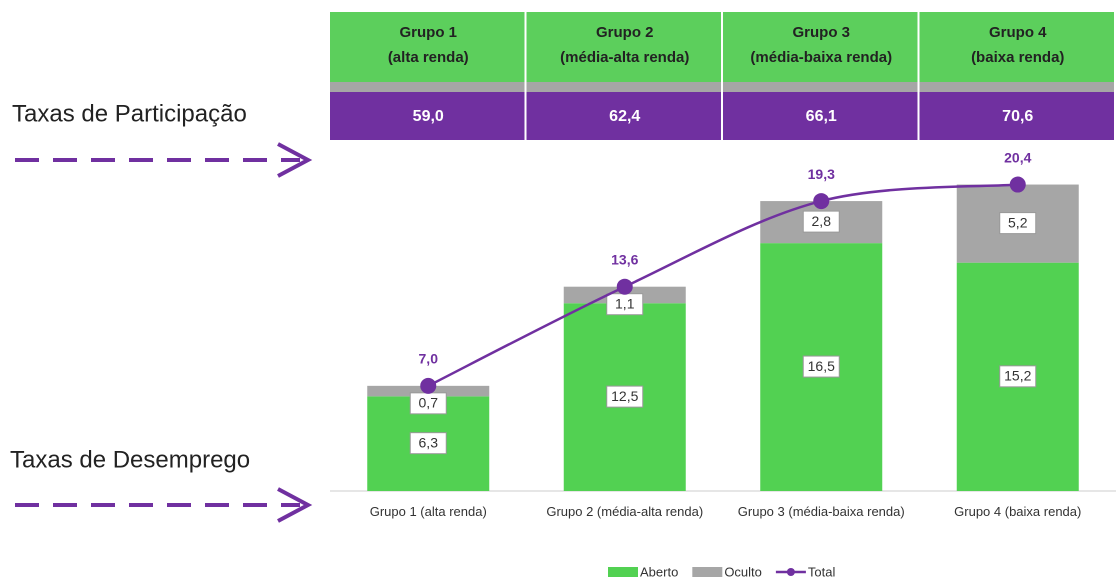 The image size is (1116, 580). I want to click on header-name: Grupo 4, so click(1018, 32).